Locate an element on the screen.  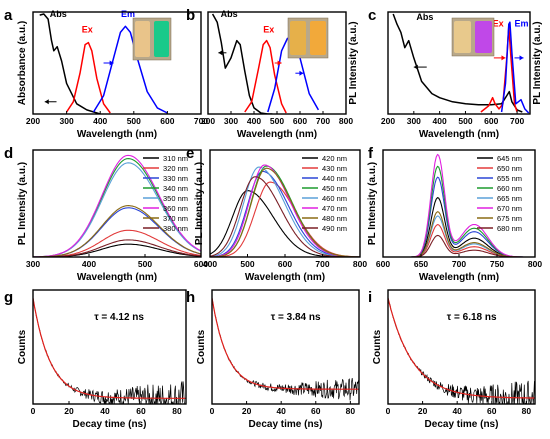
inset-vial-right is located at coordinates (161, 39).